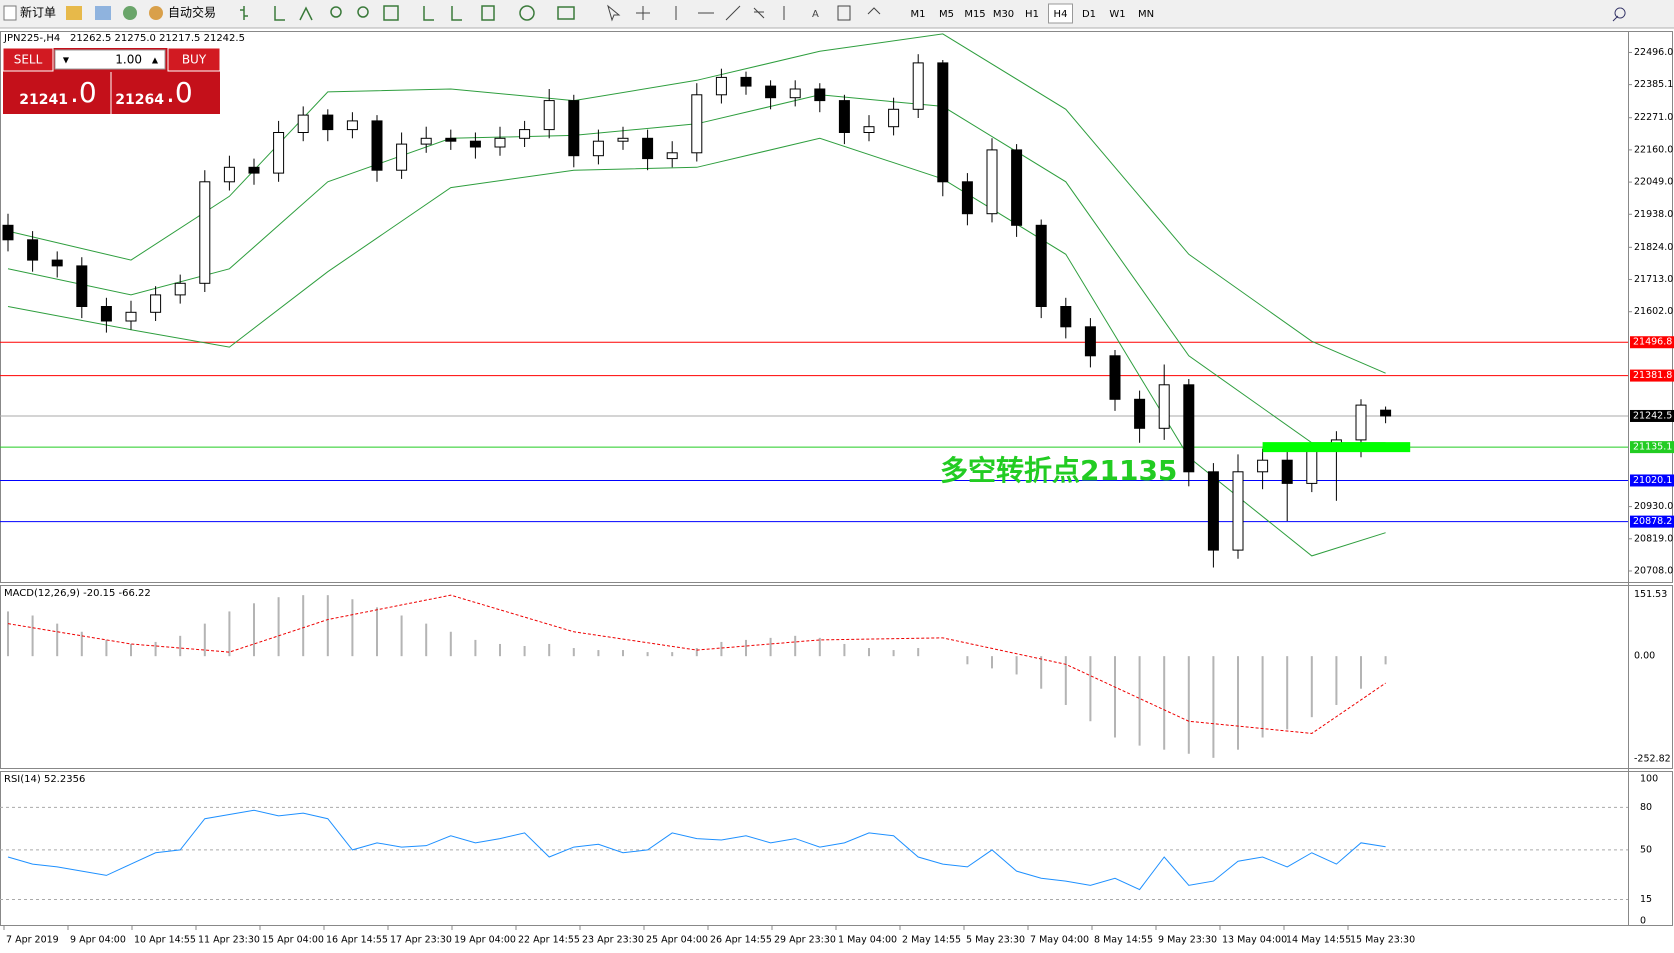  I want to click on cursor, so click(614, 13).